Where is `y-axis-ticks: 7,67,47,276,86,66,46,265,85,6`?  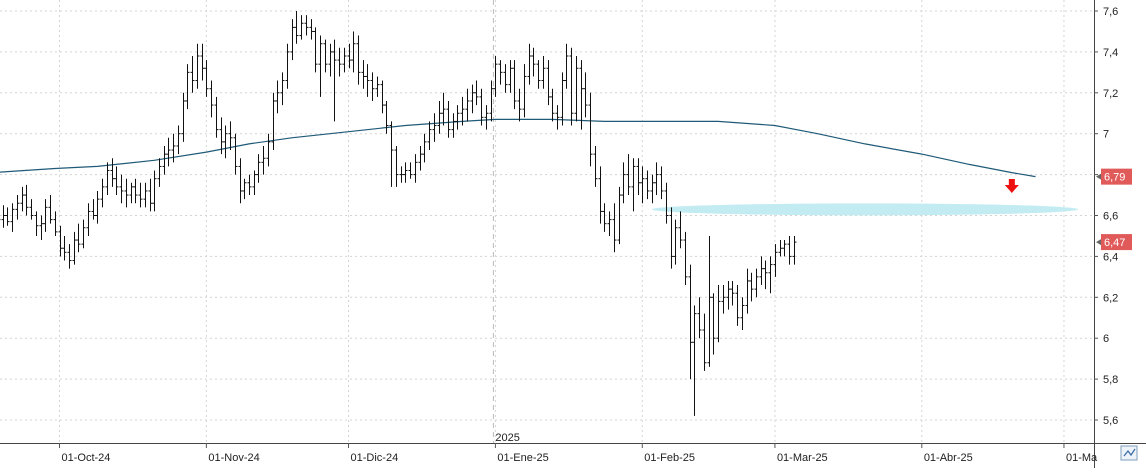 y-axis-ticks: 7,67,47,276,86,66,46,265,85,6 is located at coordinates (1106, 216).